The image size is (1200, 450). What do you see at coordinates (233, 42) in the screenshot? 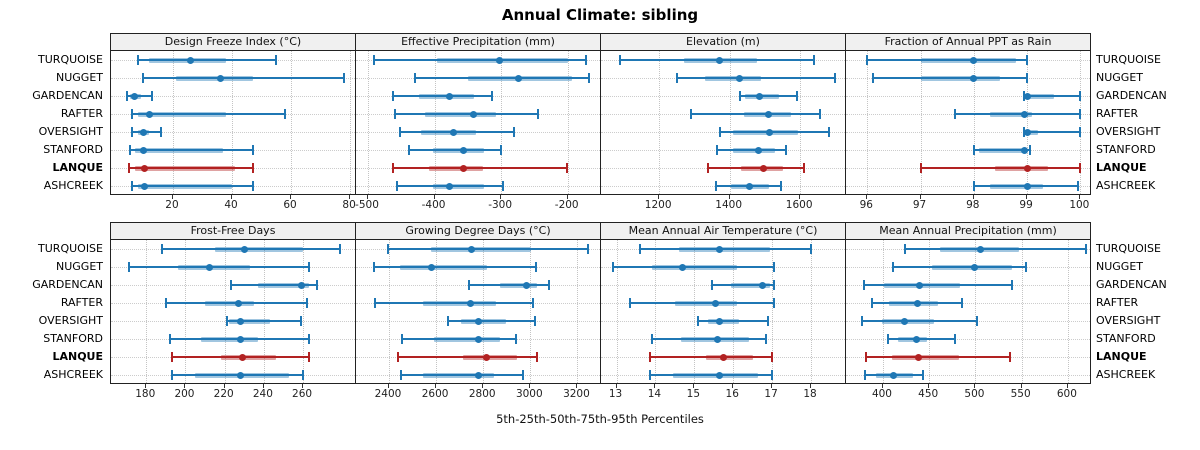
I see `panel-strip-header: Design Freeze Index (°C)` at bounding box center [233, 42].